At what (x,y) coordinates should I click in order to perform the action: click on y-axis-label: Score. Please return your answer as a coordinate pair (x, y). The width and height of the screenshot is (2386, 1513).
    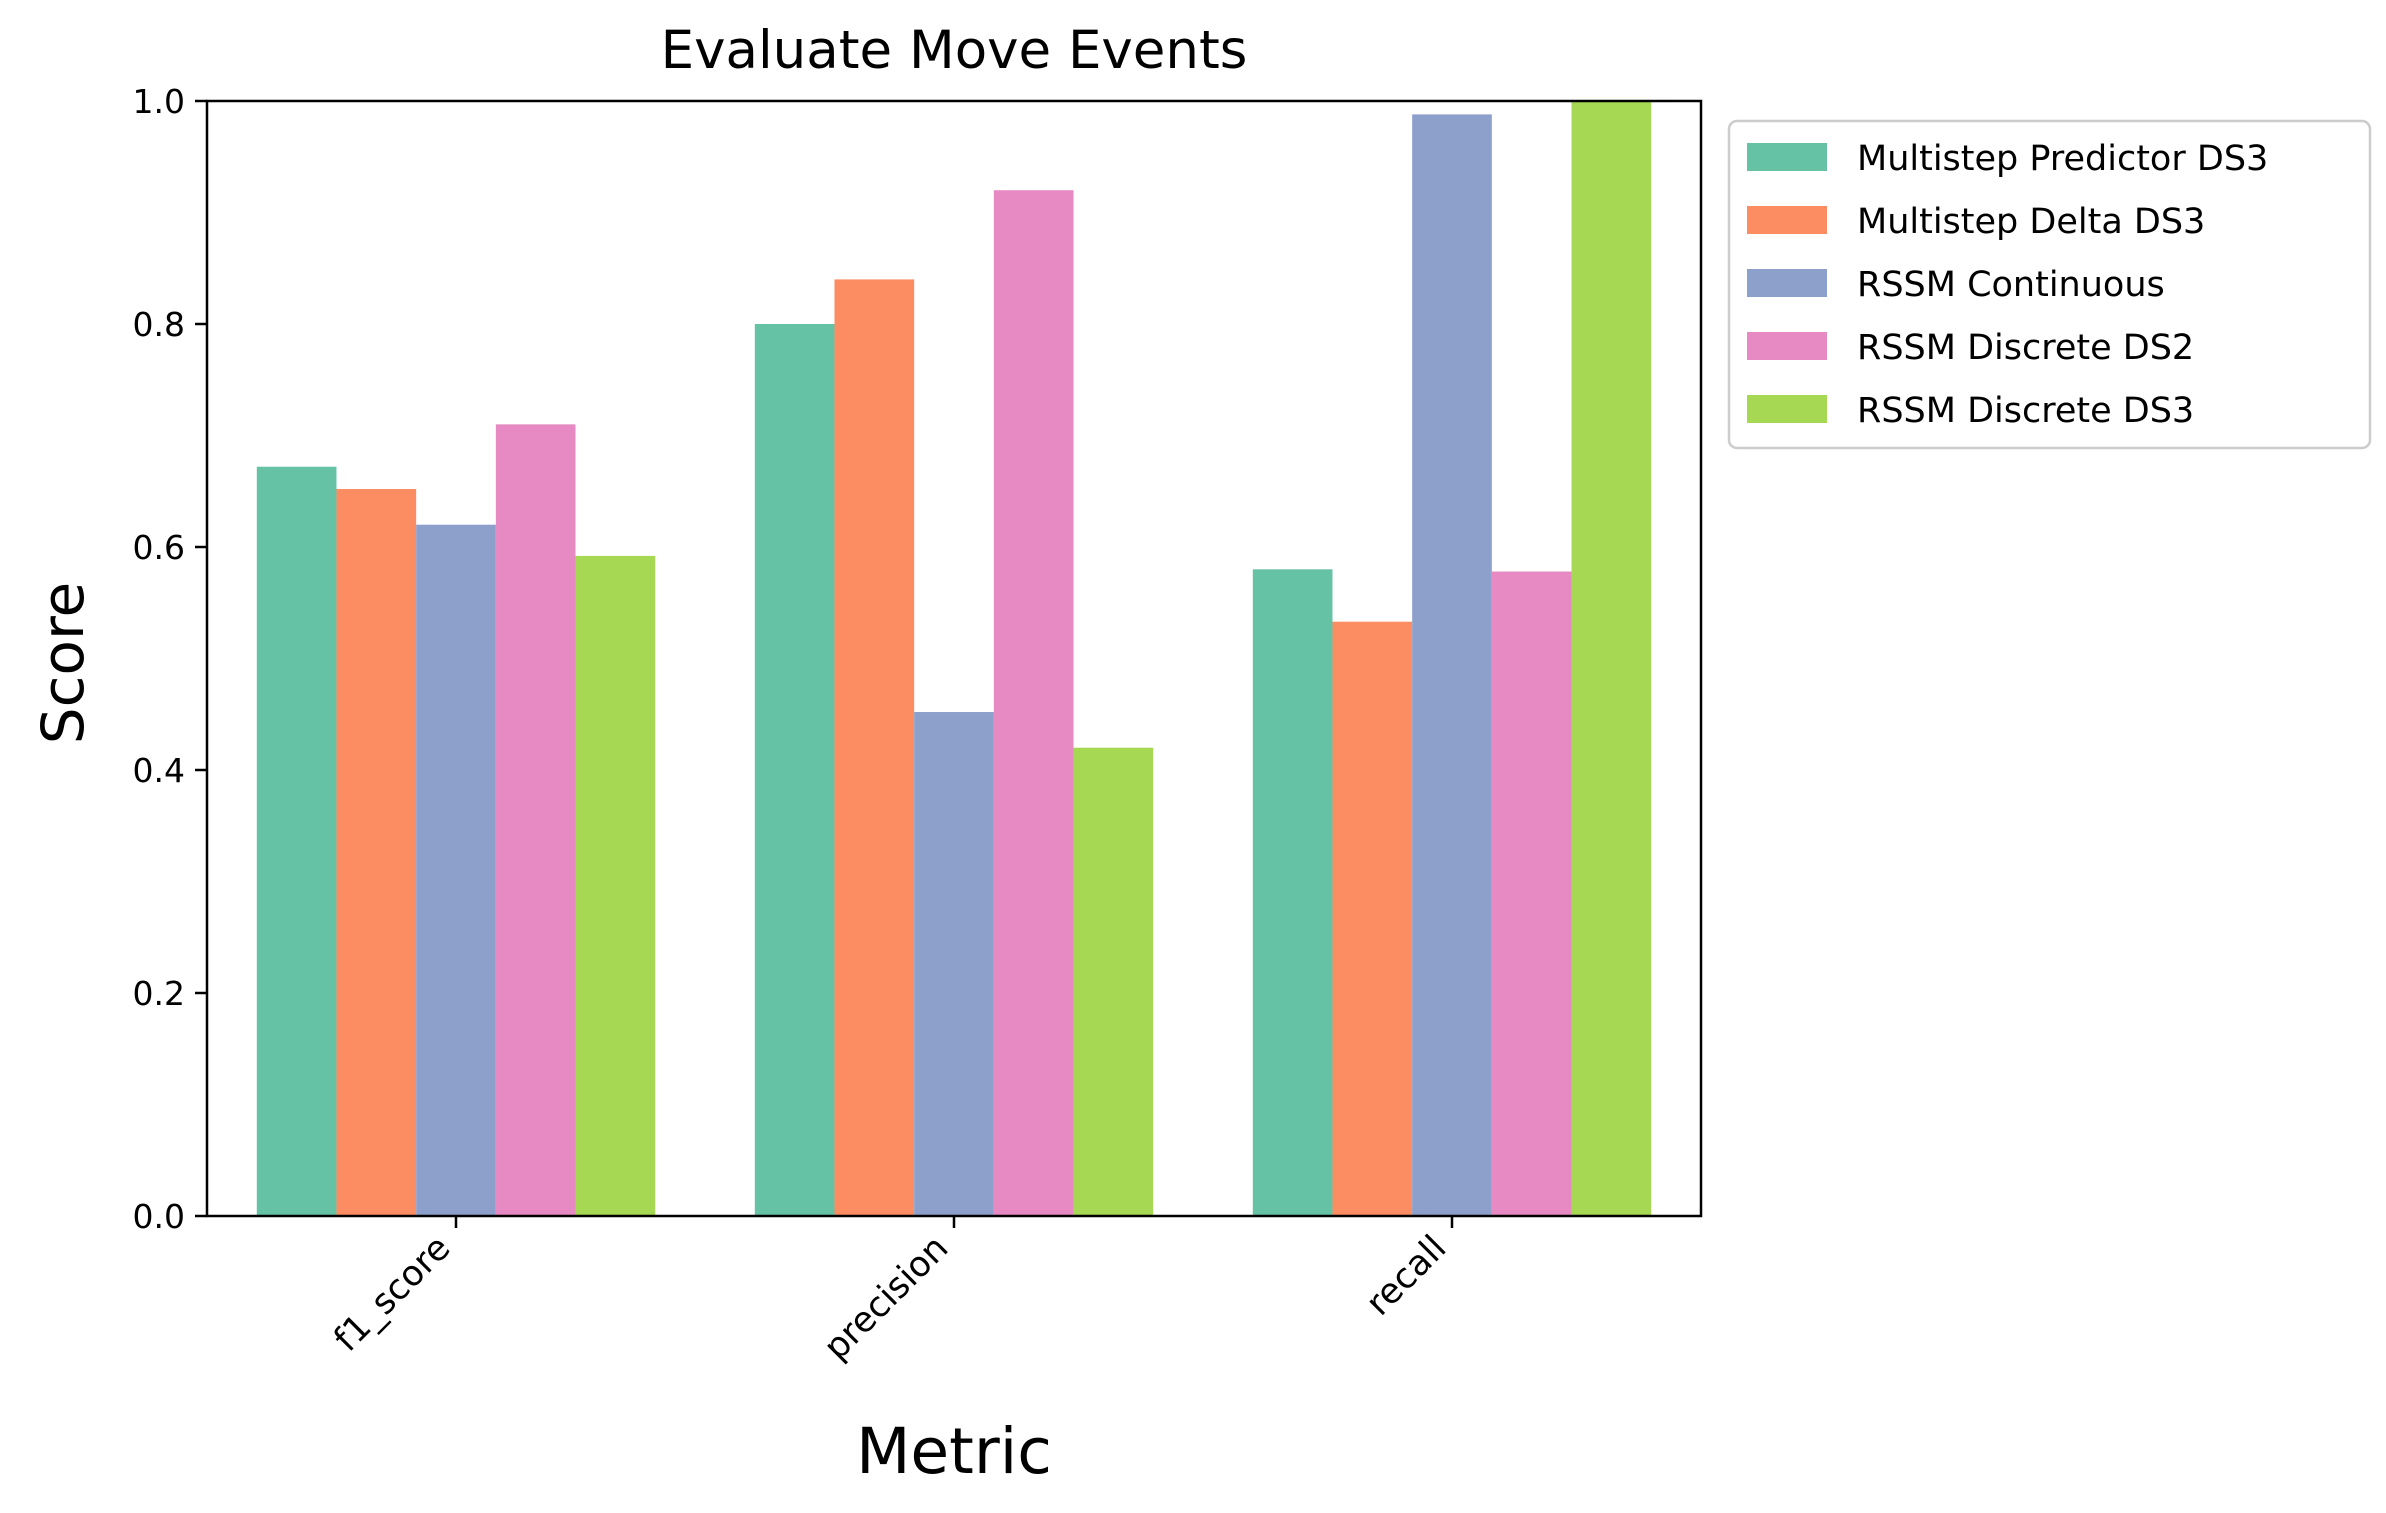
    Looking at the image, I should click on (63, 663).